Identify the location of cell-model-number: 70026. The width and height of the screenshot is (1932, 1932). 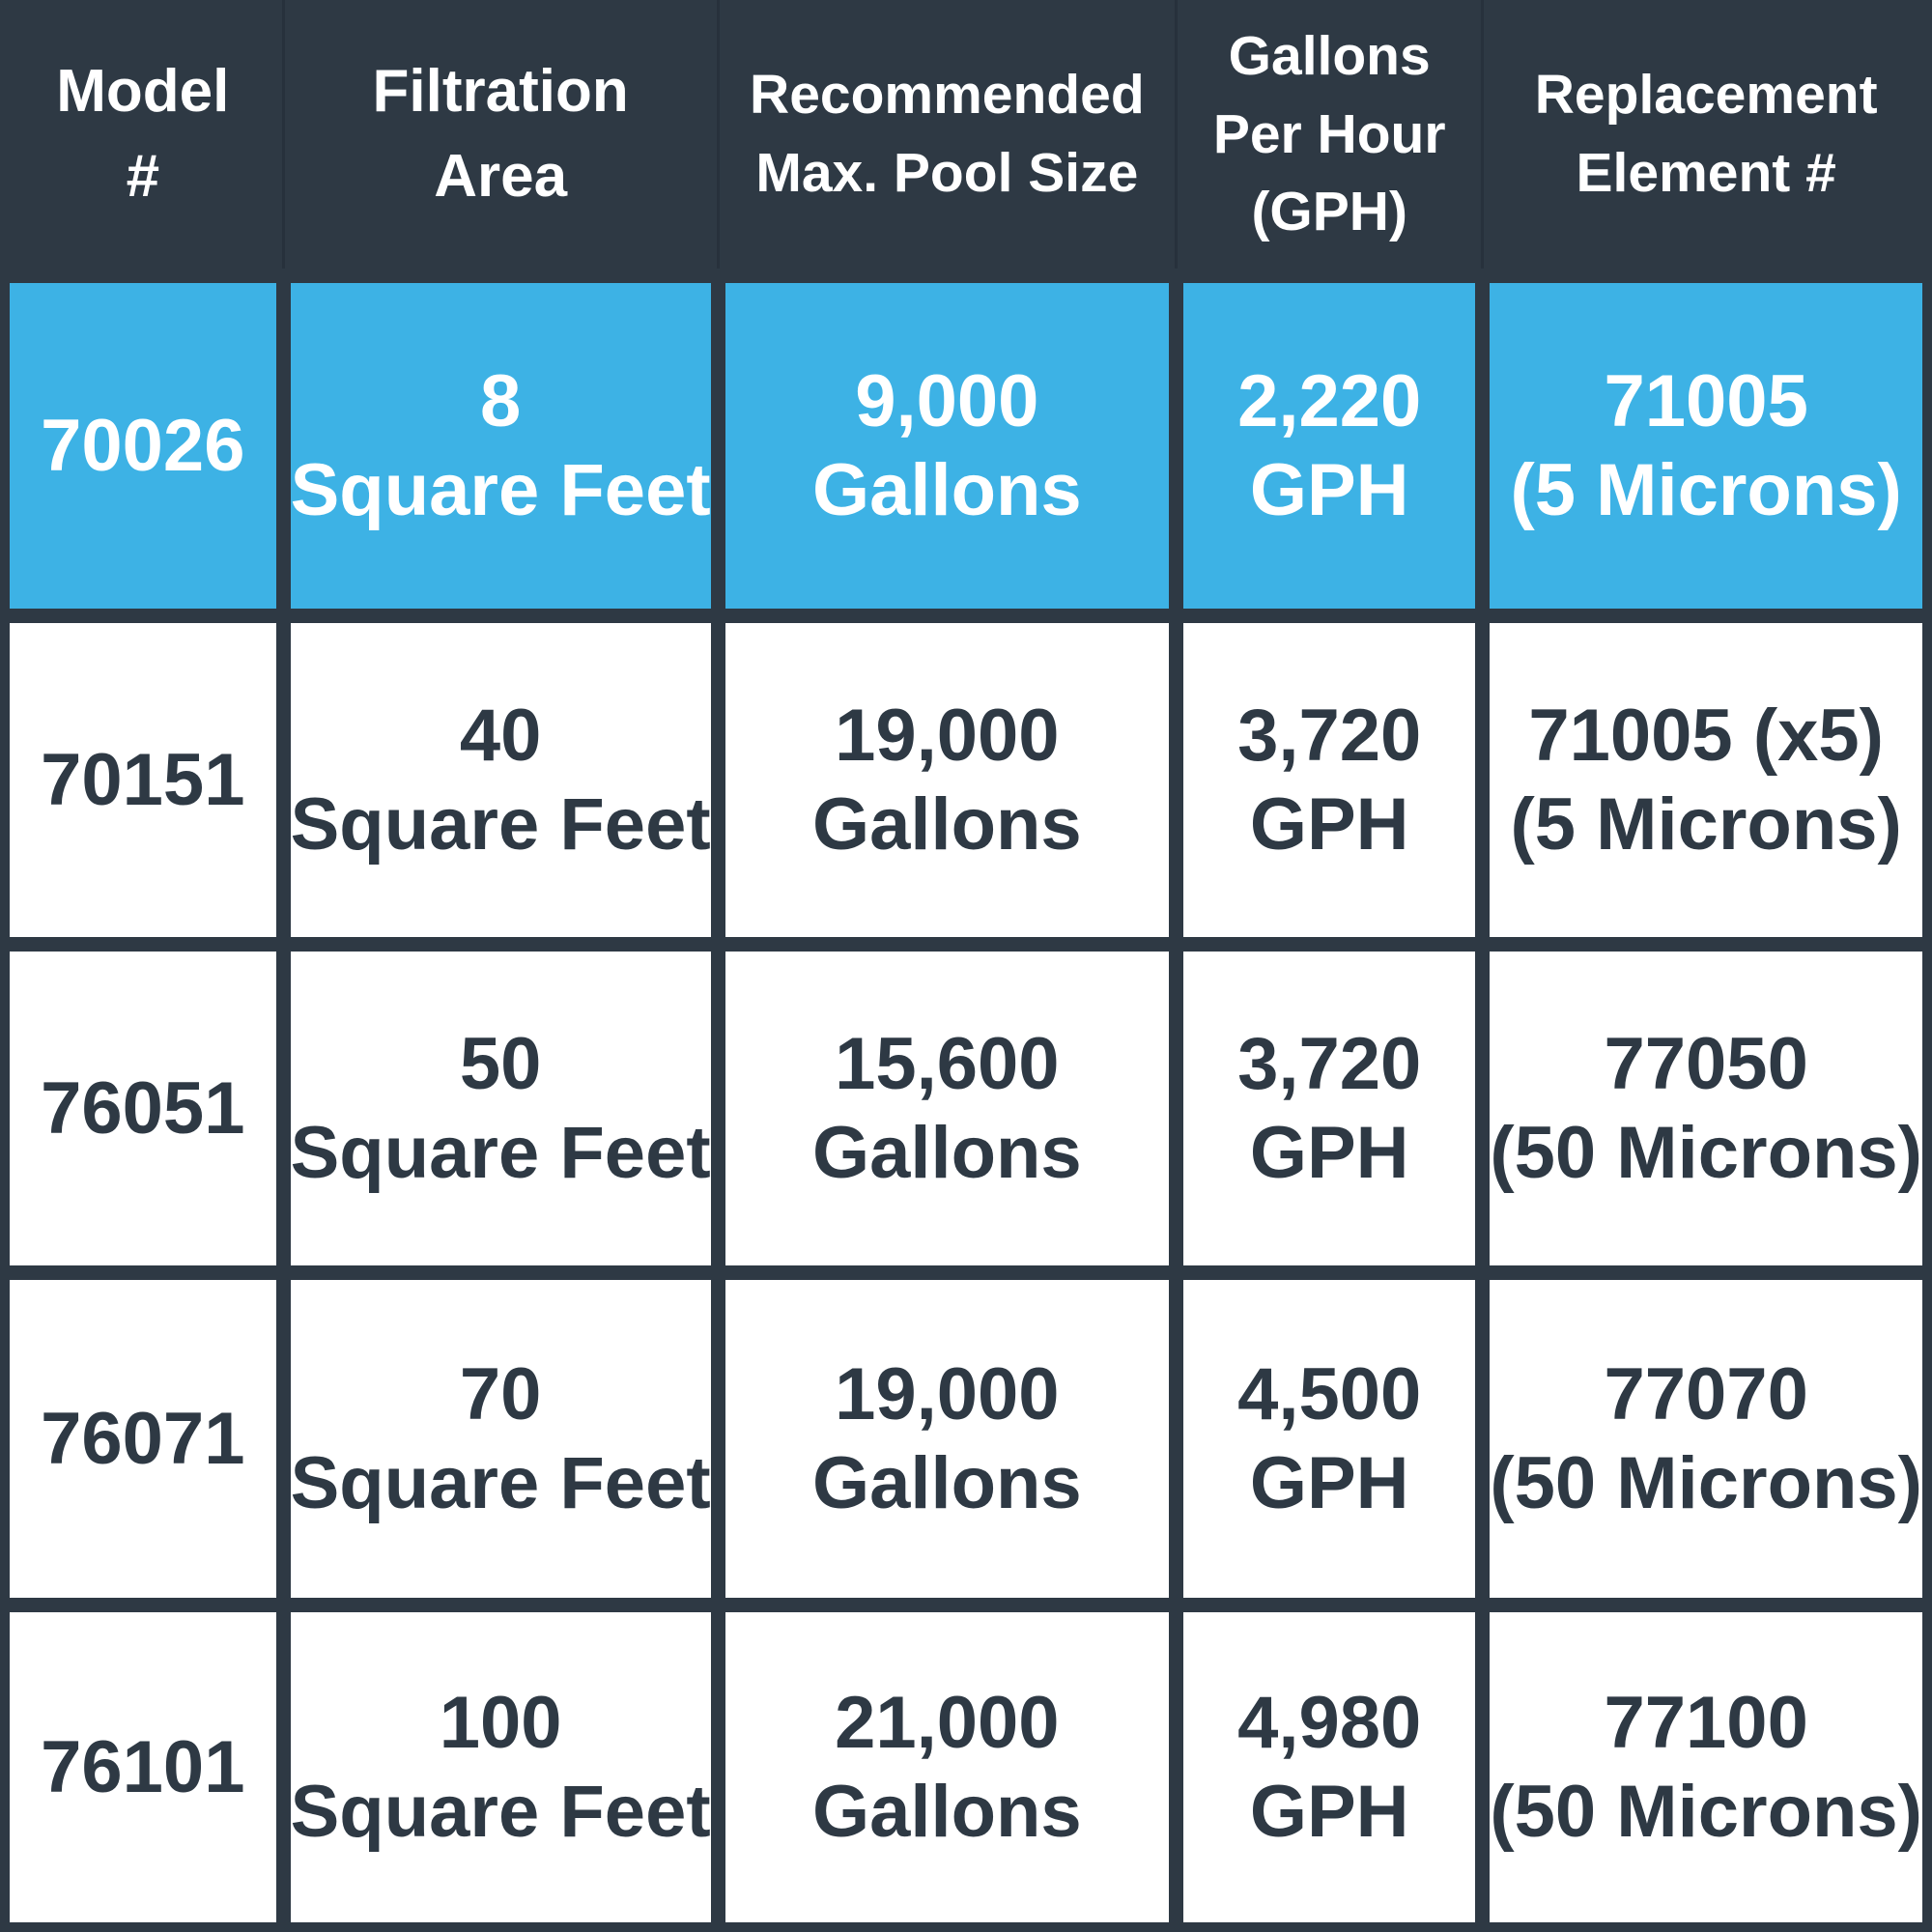
(143, 446).